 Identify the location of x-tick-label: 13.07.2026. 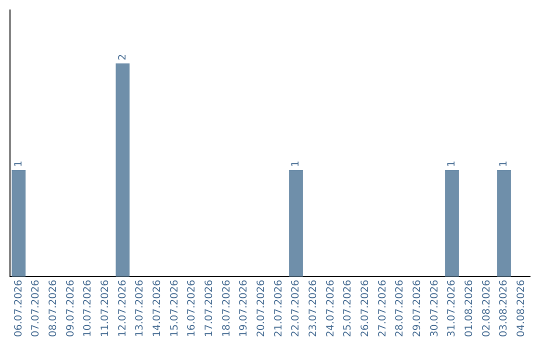
(140, 309).